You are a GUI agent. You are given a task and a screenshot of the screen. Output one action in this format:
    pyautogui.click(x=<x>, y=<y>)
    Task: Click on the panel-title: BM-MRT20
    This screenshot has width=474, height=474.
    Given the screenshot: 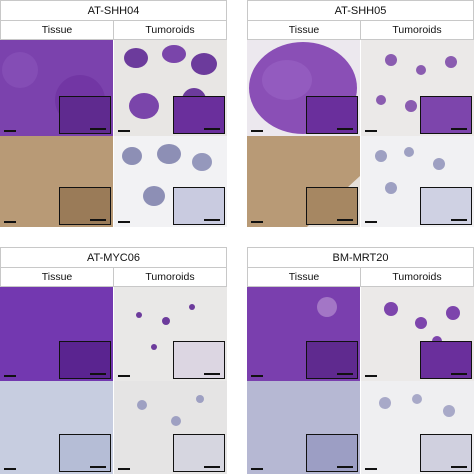 What is the action you would take?
    pyautogui.click(x=360, y=257)
    